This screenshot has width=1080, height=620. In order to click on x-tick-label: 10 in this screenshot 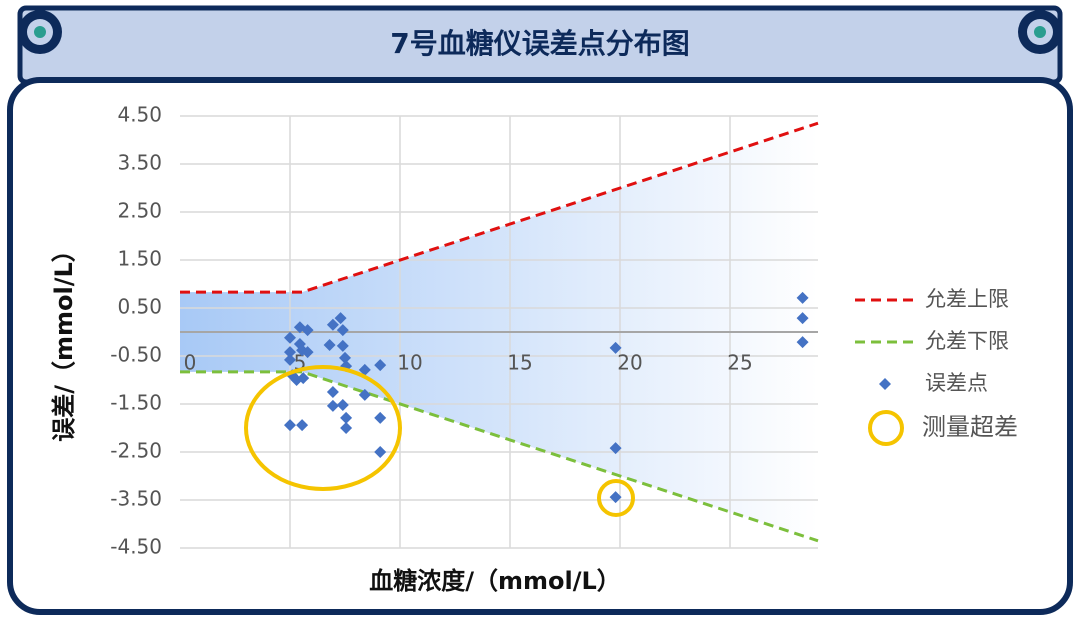, I will do `click(409, 363)`.